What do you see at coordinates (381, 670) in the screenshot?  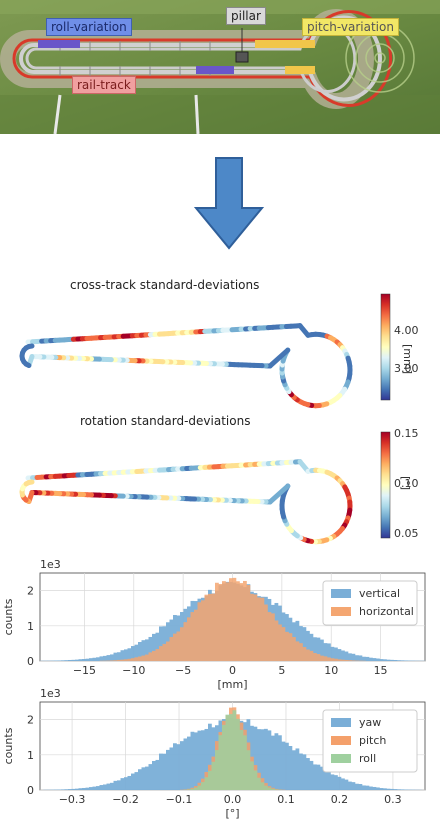 I see `x-tick-label: 15` at bounding box center [381, 670].